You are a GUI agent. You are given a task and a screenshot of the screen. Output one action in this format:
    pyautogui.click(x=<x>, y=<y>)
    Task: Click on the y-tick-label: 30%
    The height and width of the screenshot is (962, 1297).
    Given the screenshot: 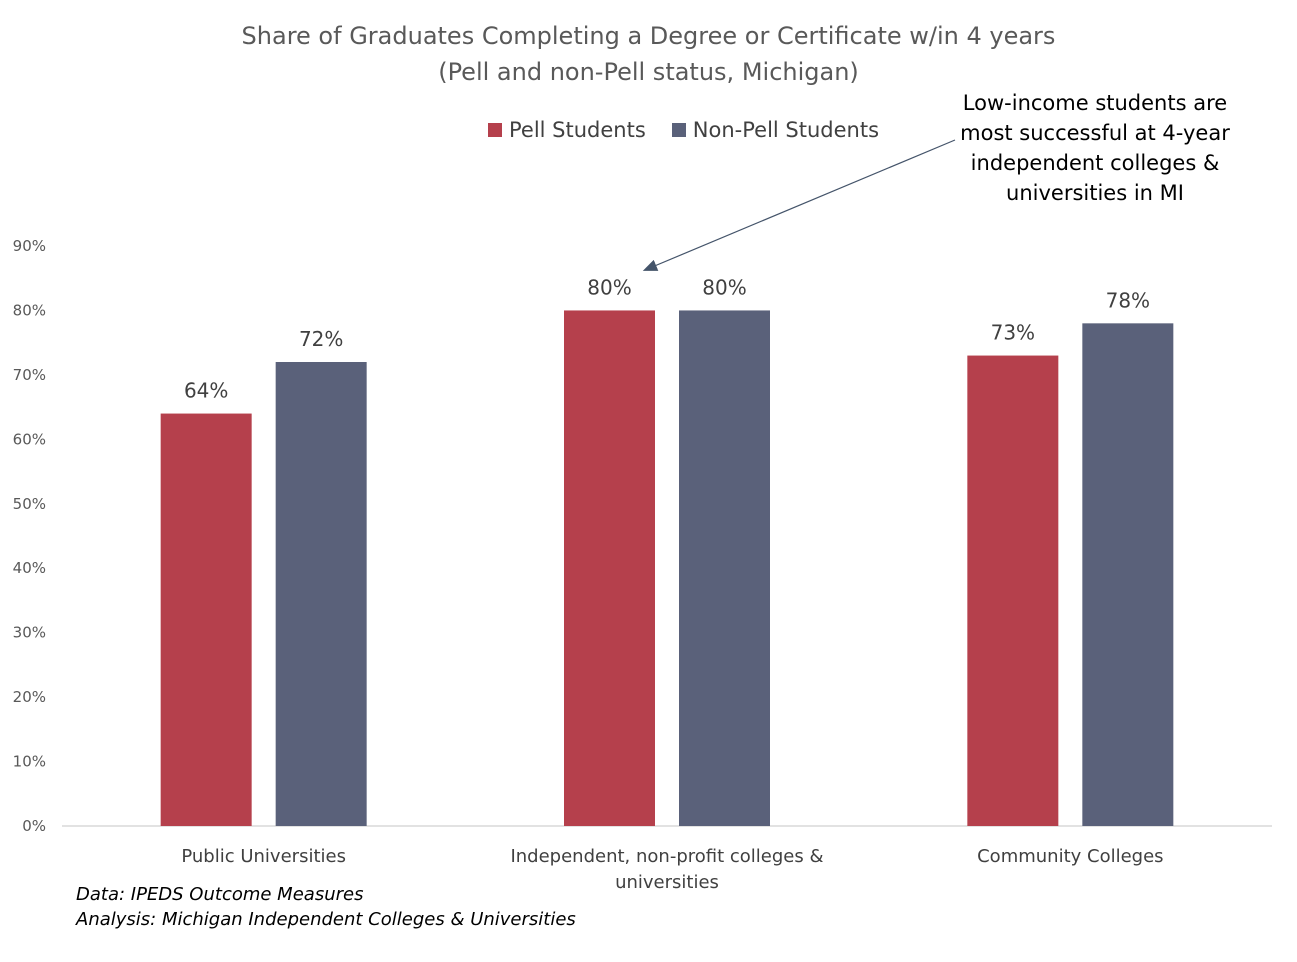 What is the action you would take?
    pyautogui.click(x=29, y=633)
    